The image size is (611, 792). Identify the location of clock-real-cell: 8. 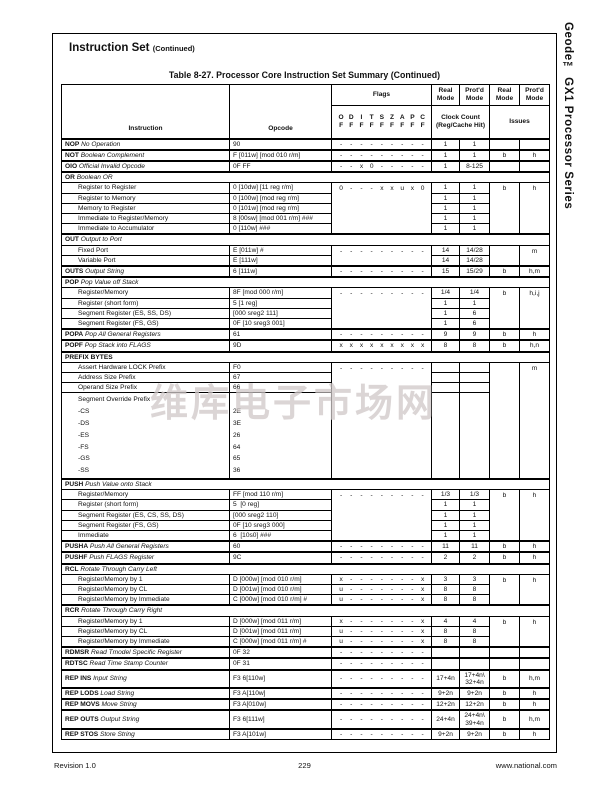
(445, 346).